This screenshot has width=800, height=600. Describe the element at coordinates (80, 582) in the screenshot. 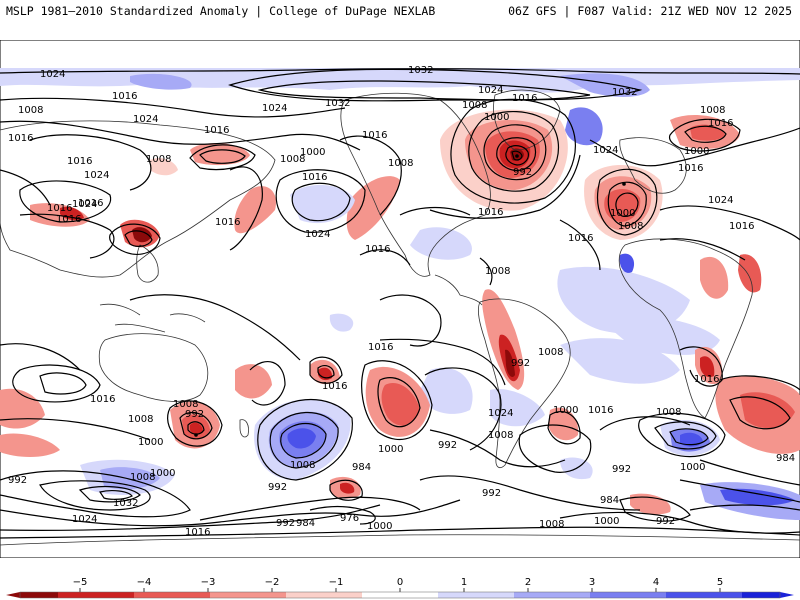

I see `colorbar-tick-label: −5` at that location.